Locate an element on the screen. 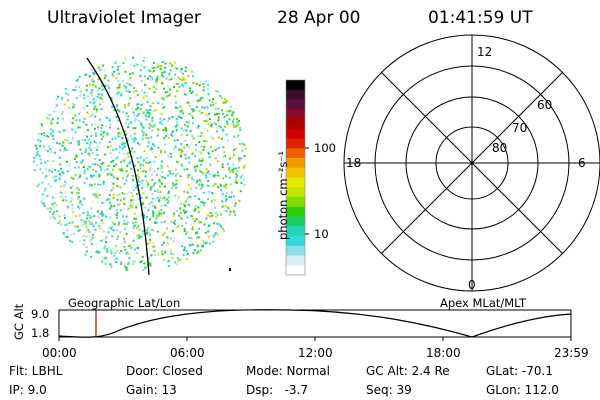 The width and height of the screenshot is (600, 400). polar-label-right: 6 is located at coordinates (582, 163).